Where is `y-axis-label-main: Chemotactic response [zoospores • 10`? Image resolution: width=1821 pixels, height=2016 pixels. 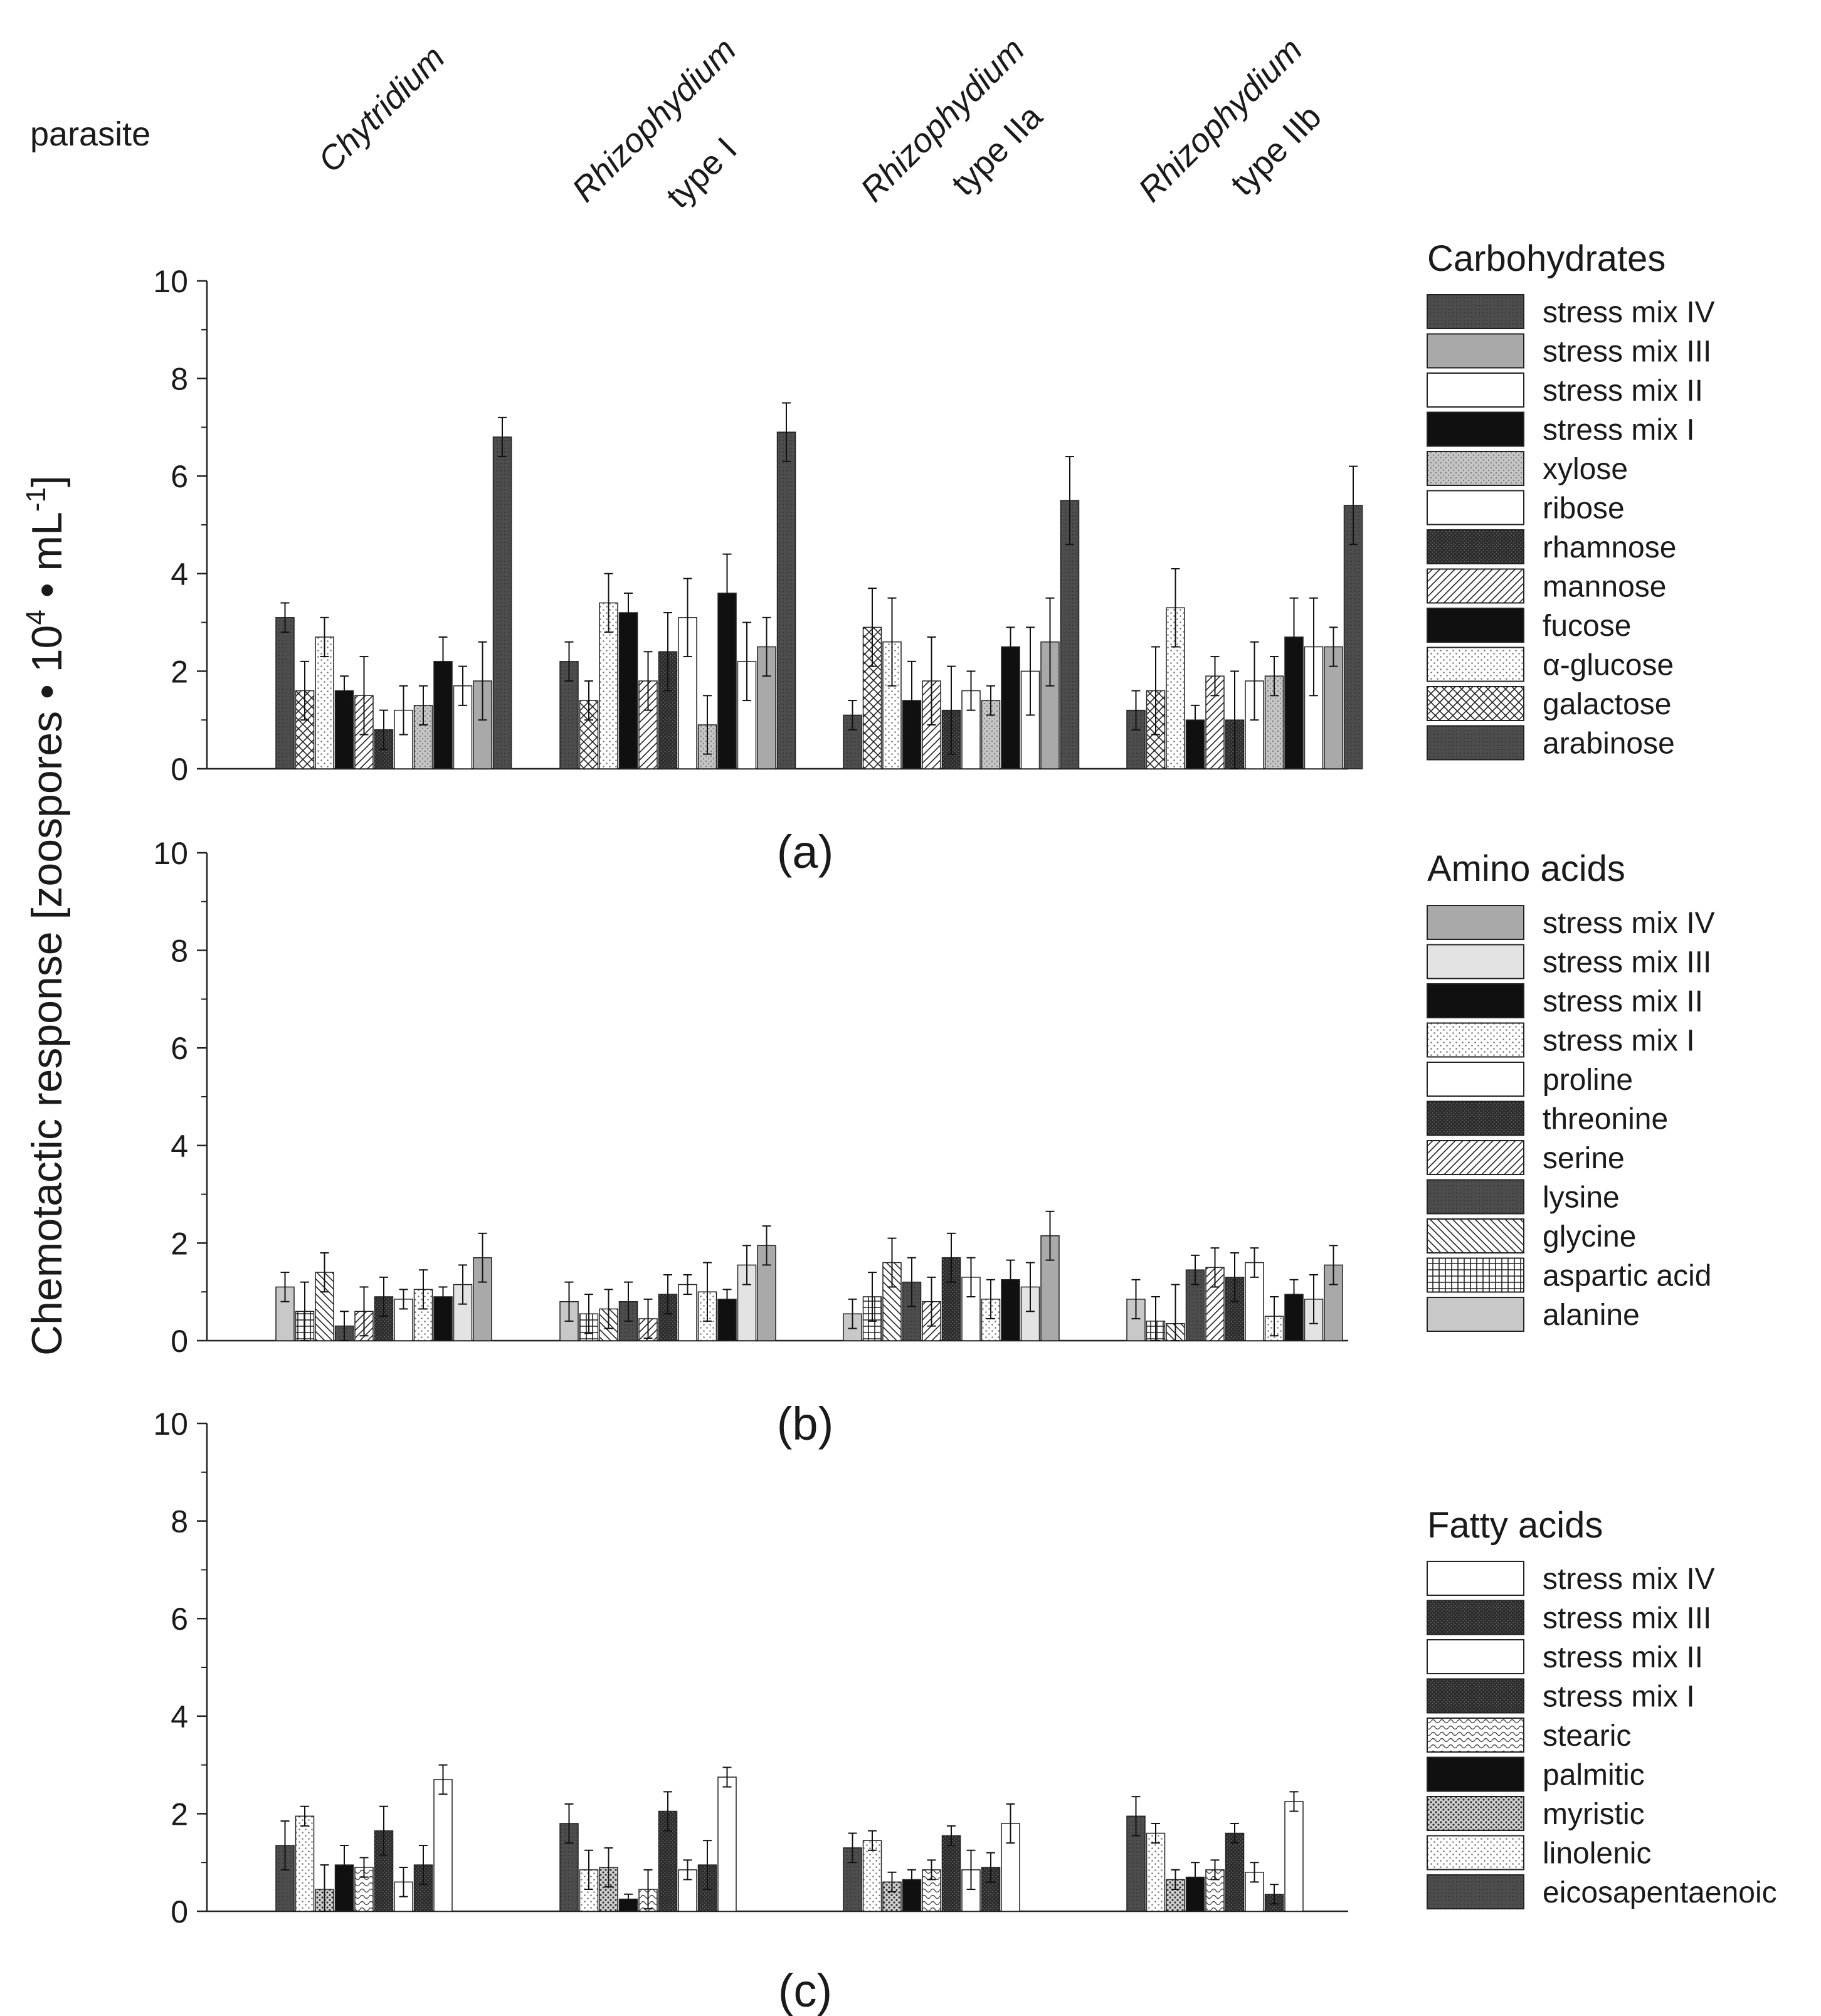 y-axis-label-main: Chemotactic response [zoospores • 10 is located at coordinates (47, 990).